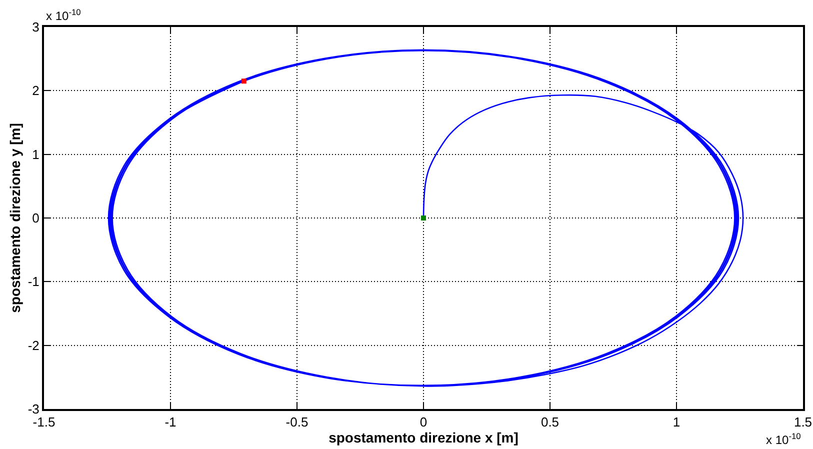  Describe the element at coordinates (34, 282) in the screenshot. I see `y-tick-label: -1` at that location.